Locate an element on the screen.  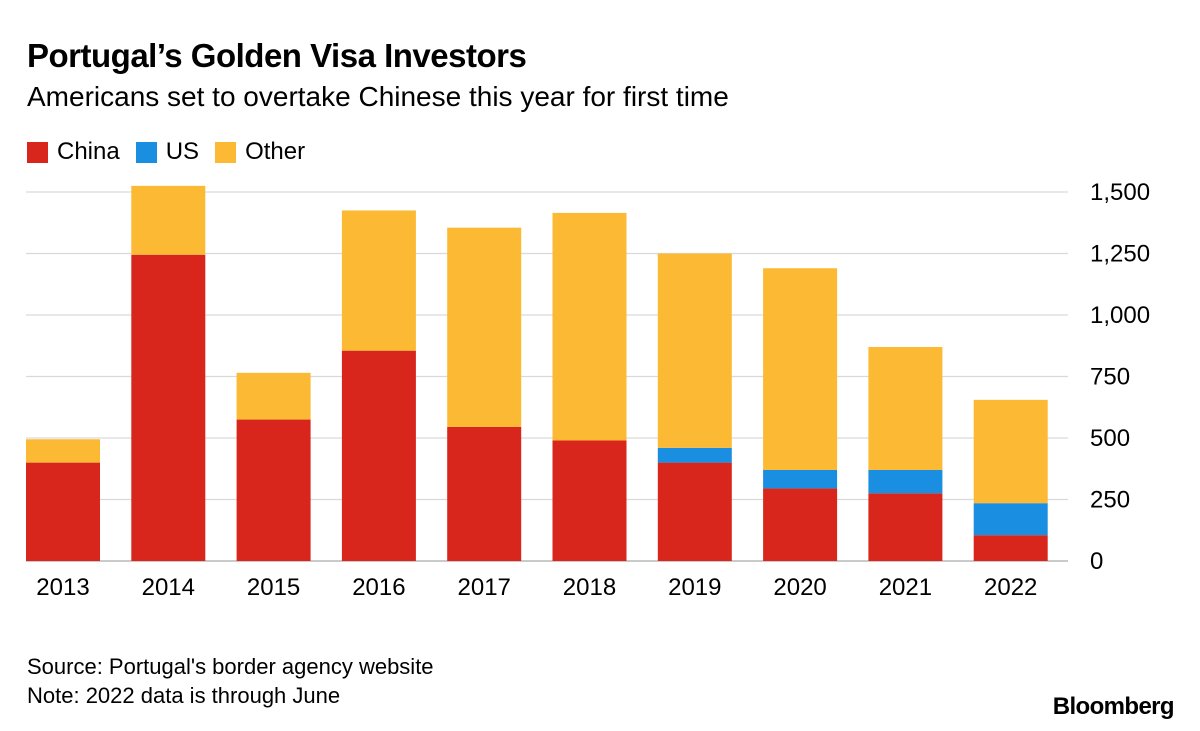
legend: China US Other is located at coordinates (174, 152).